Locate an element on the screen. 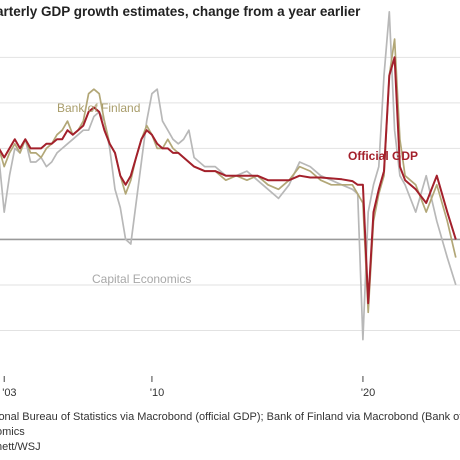 The width and height of the screenshot is (460, 460). x-tick-label-2020: '20 is located at coordinates (368, 393).